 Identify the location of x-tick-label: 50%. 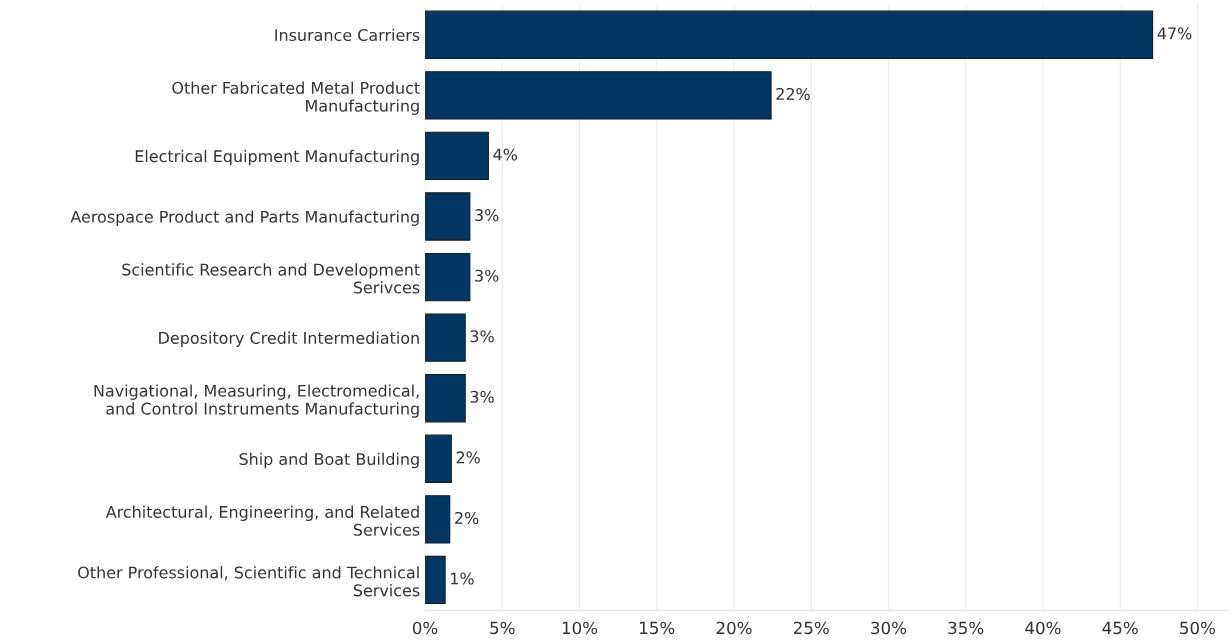
(1198, 628).